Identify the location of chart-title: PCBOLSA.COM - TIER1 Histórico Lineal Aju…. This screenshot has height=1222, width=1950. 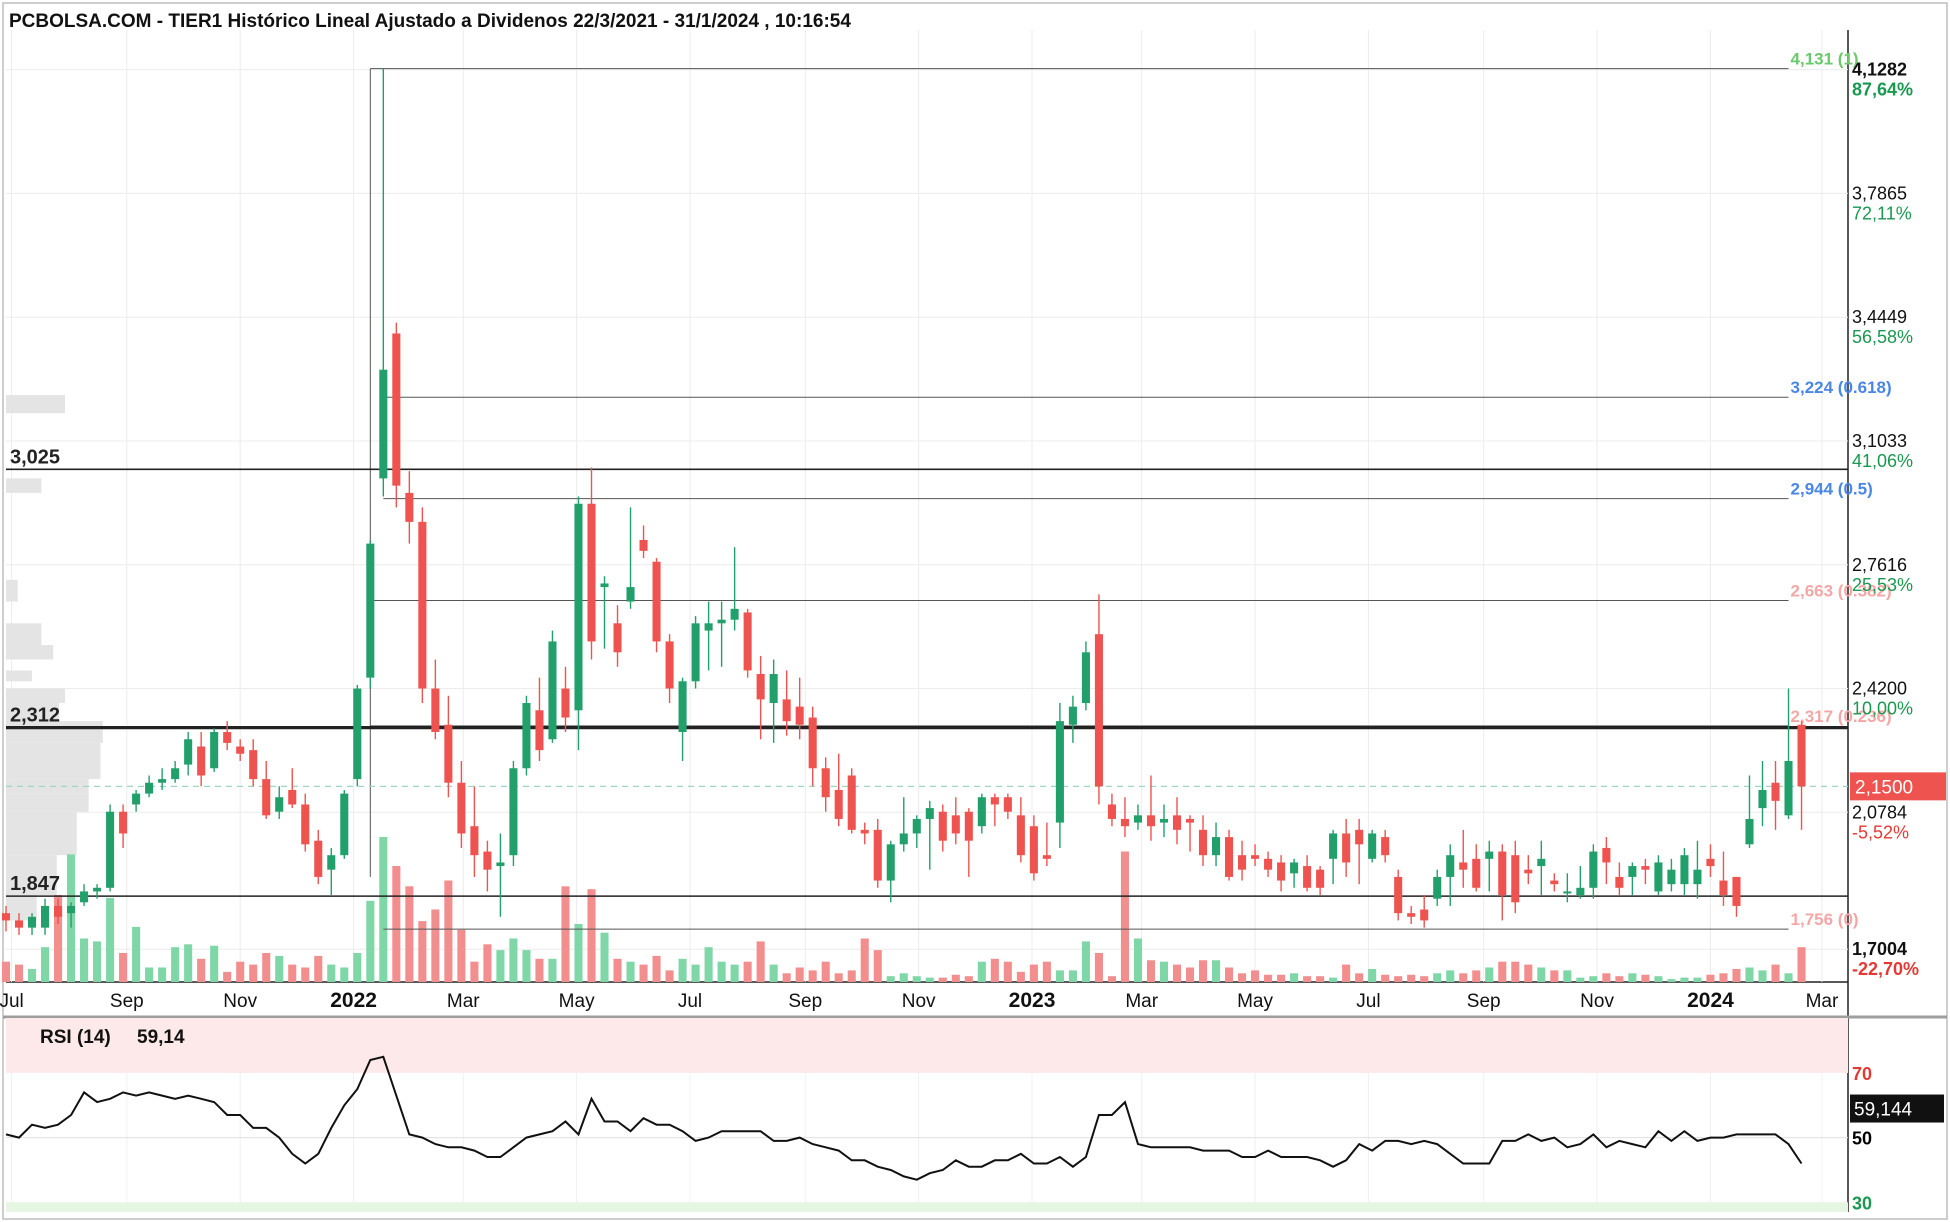
(430, 21).